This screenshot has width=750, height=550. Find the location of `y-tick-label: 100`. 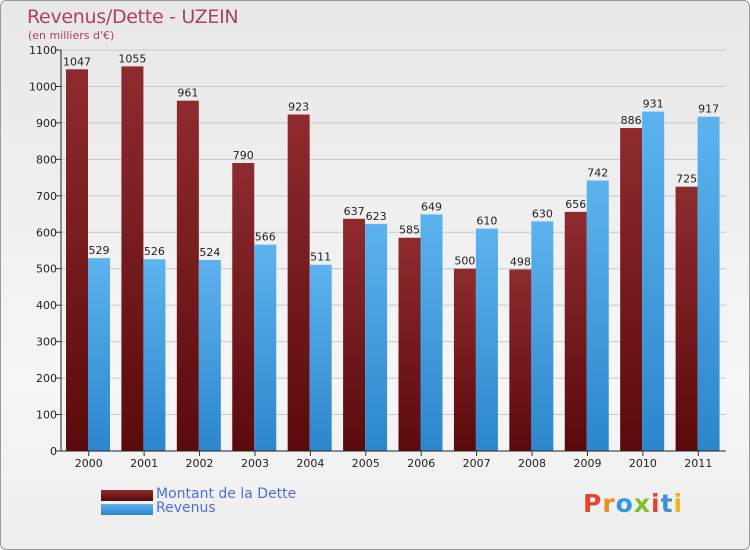

y-tick-label: 100 is located at coordinates (46, 415).